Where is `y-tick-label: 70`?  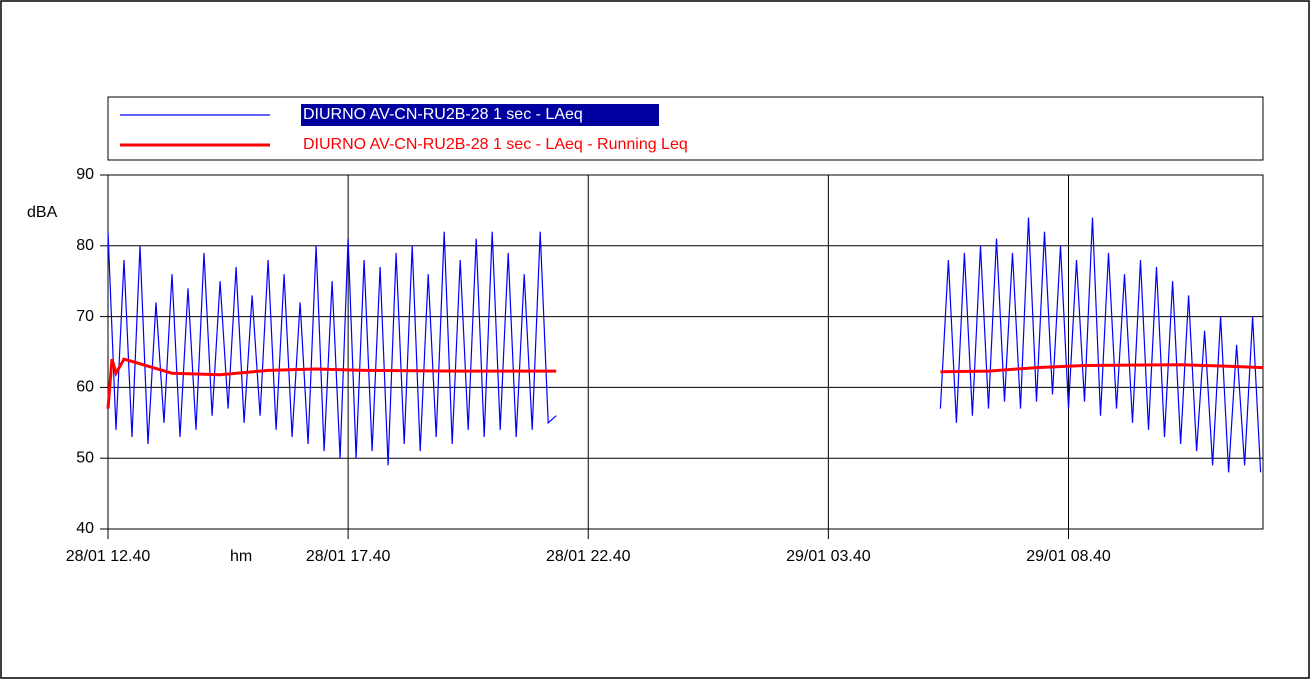 y-tick-label: 70 is located at coordinates (85, 316).